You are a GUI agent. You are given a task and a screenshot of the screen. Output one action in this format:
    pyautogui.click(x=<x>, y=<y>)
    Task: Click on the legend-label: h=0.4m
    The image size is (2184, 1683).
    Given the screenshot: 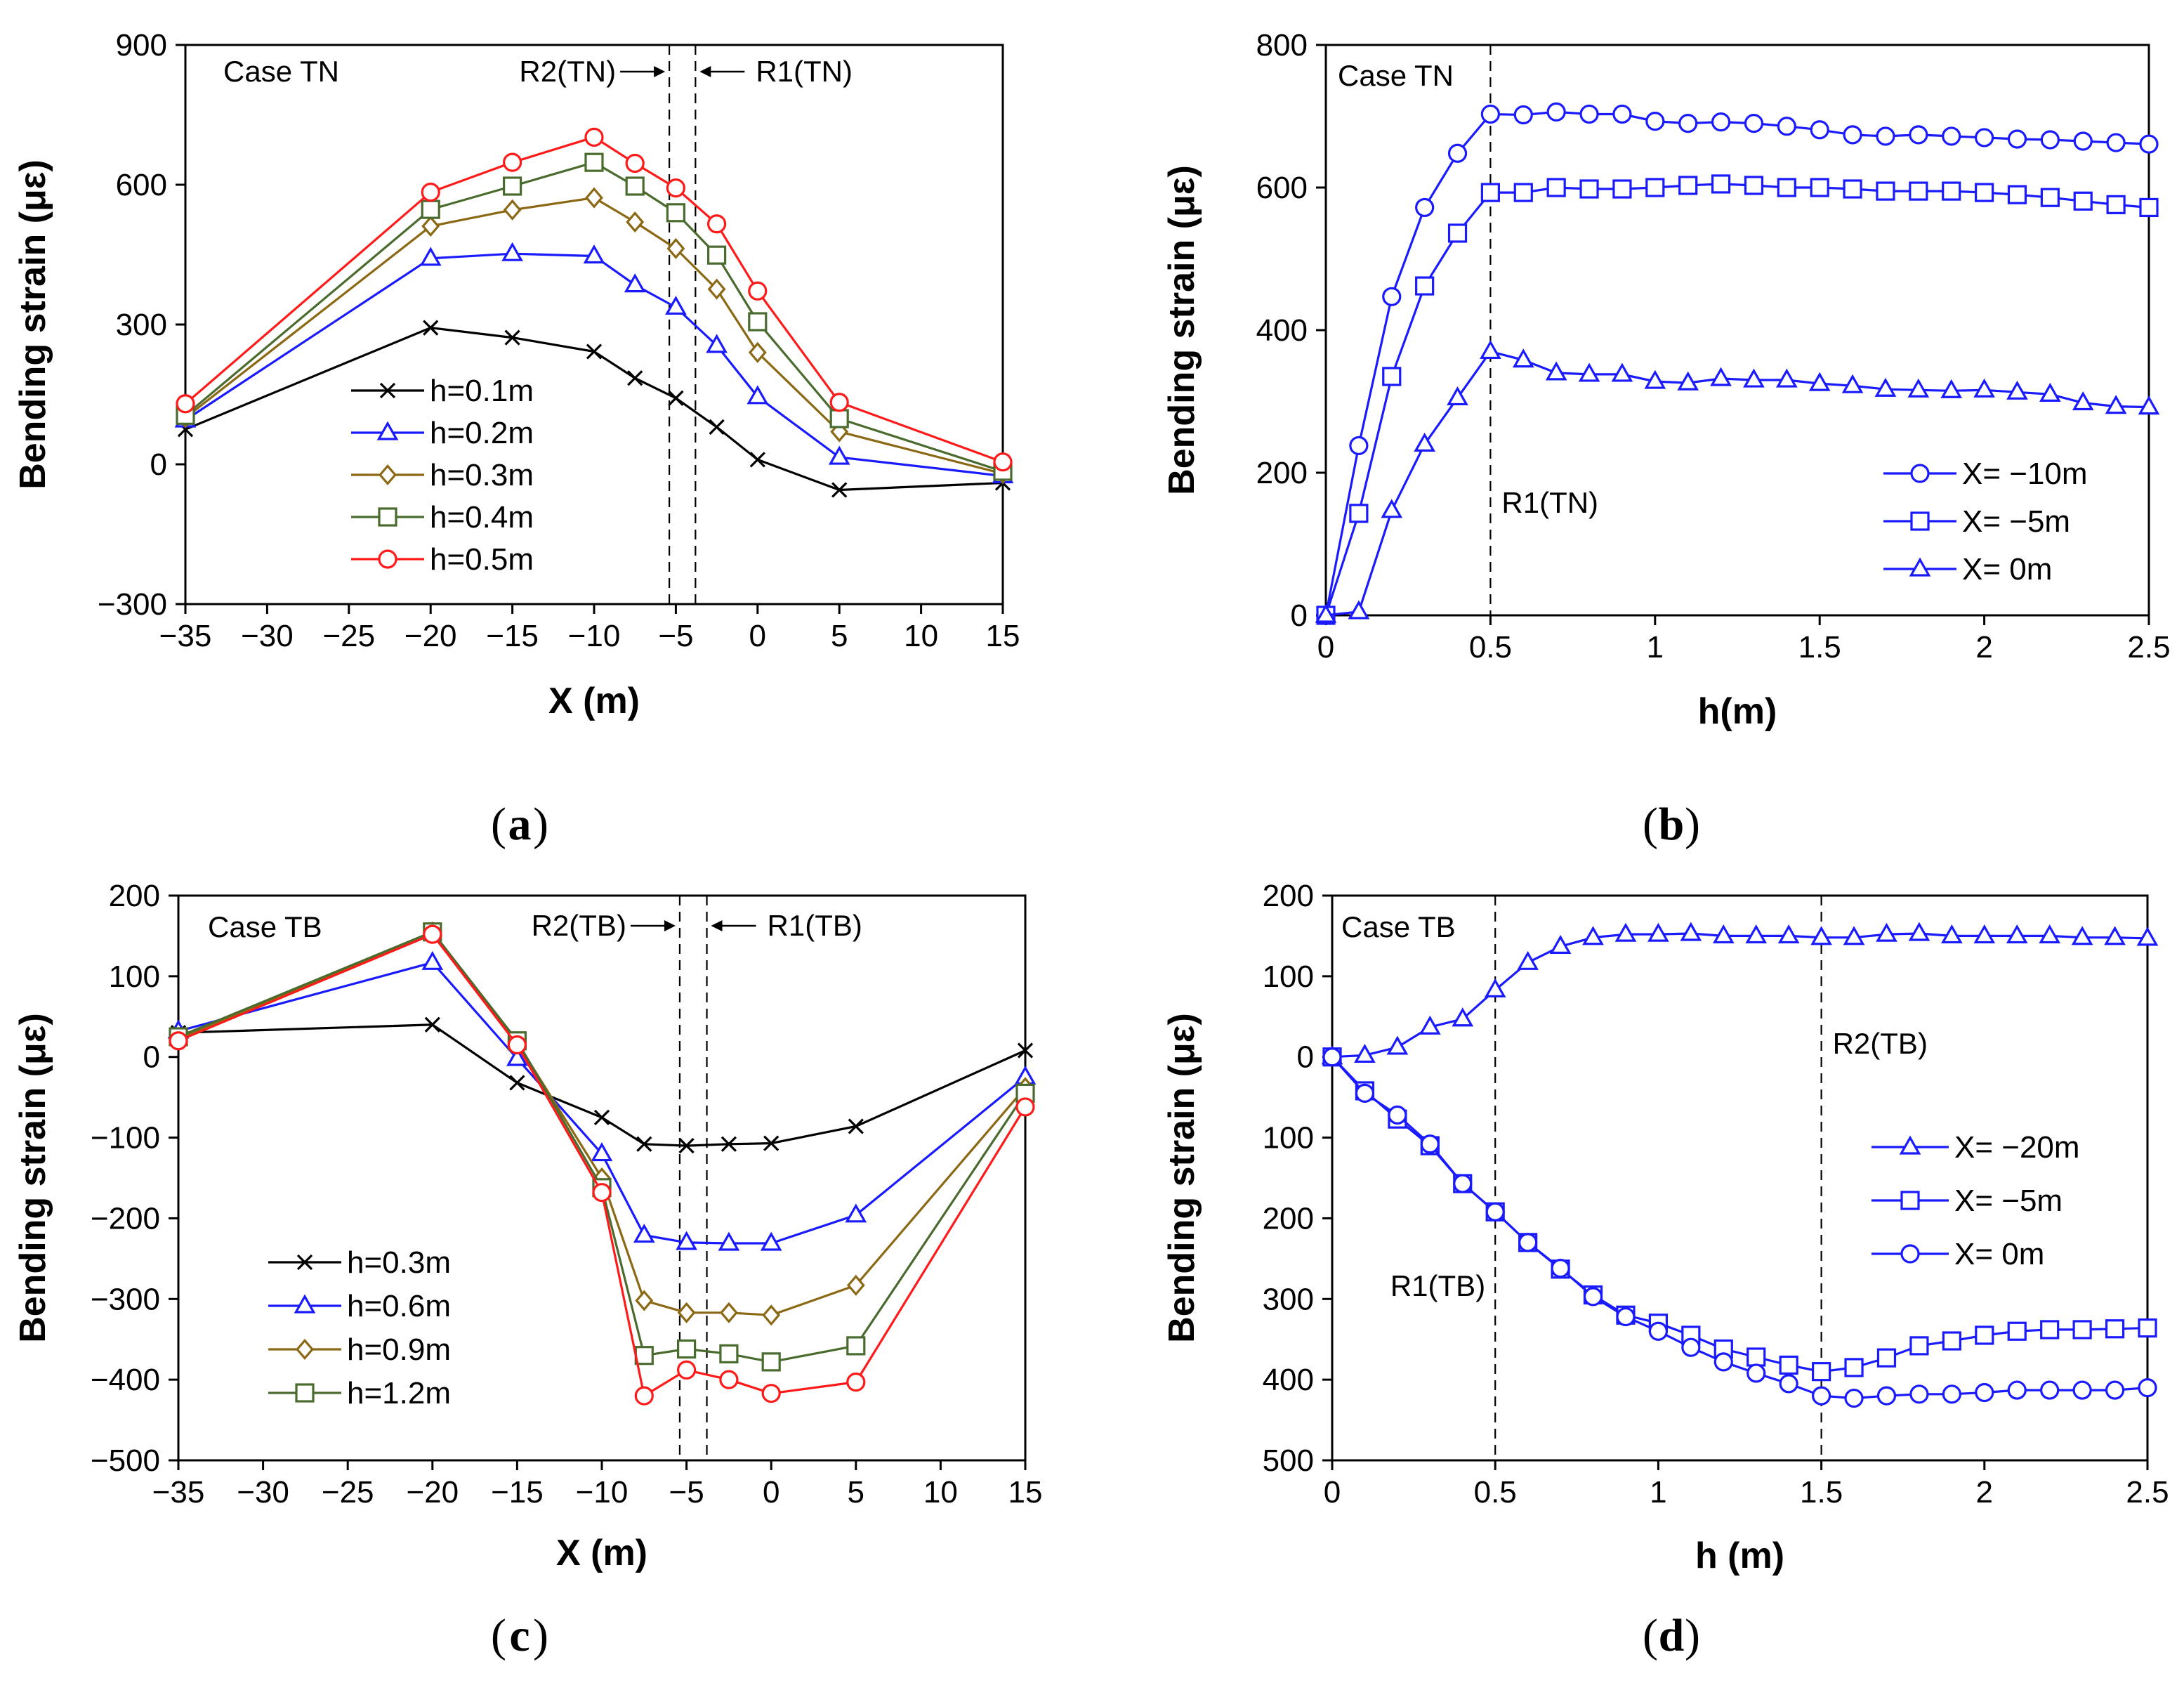 What is the action you would take?
    pyautogui.click(x=482, y=517)
    